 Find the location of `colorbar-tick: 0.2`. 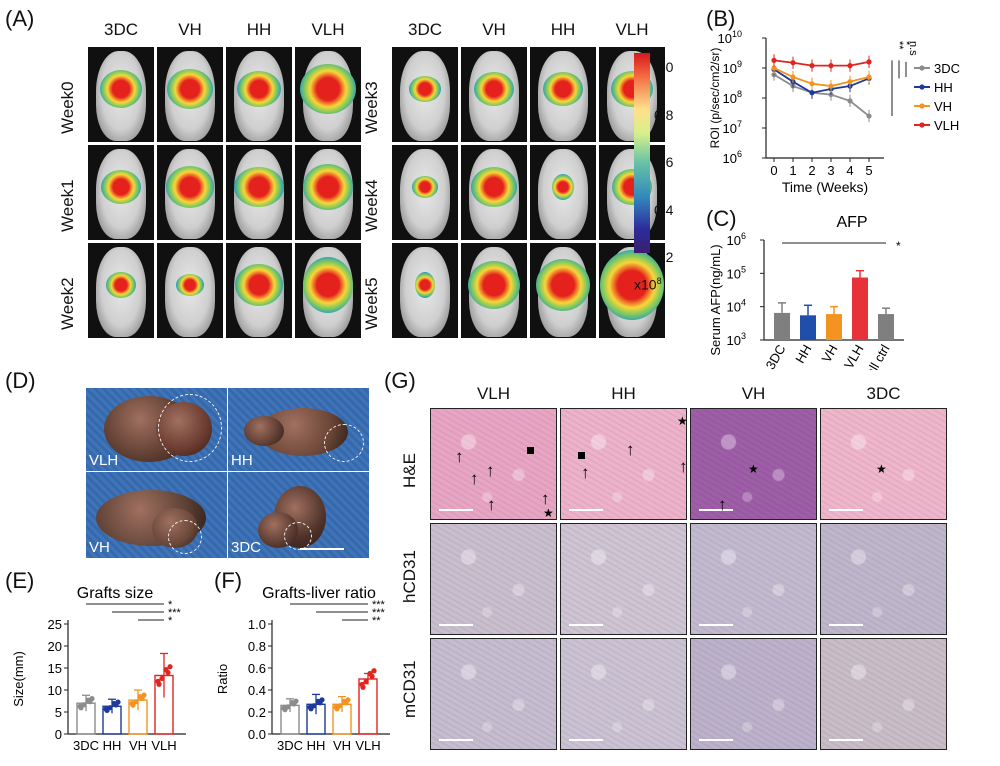

colorbar-tick: 0.2 is located at coordinates (664, 257).